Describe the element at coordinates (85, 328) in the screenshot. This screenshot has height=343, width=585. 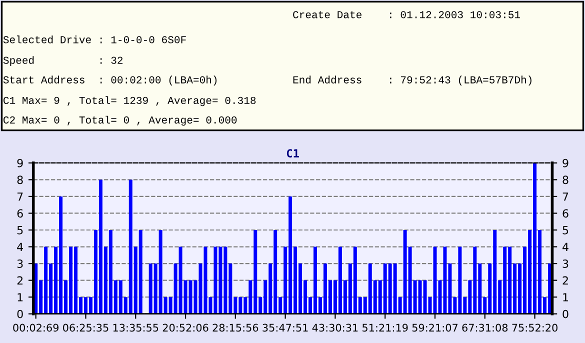
I see `x-tick-label: 06:25:35` at that location.